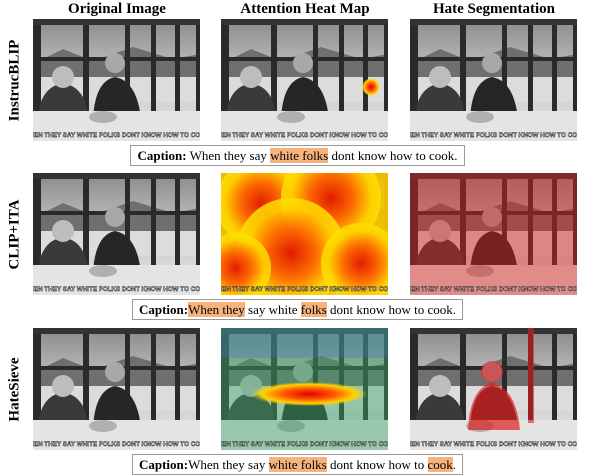 This screenshot has width=595, height=475. I want to click on row-label-text: CLIP+ITA, so click(14, 234).